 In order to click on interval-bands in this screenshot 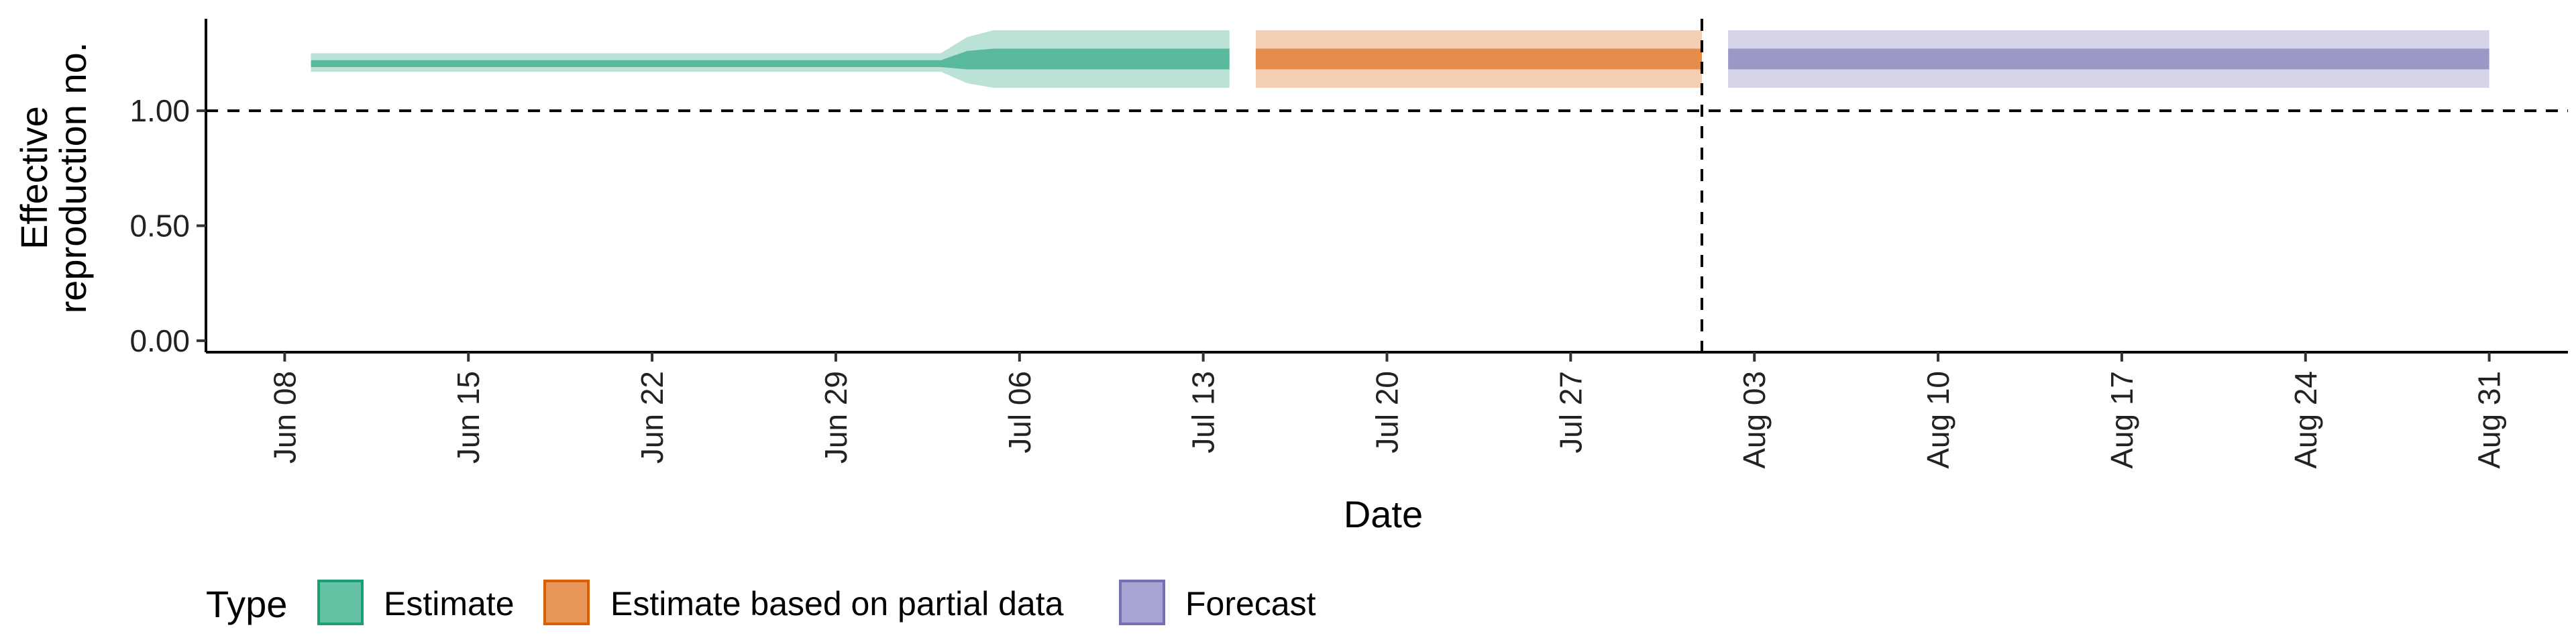, I will do `click(1400, 59)`.